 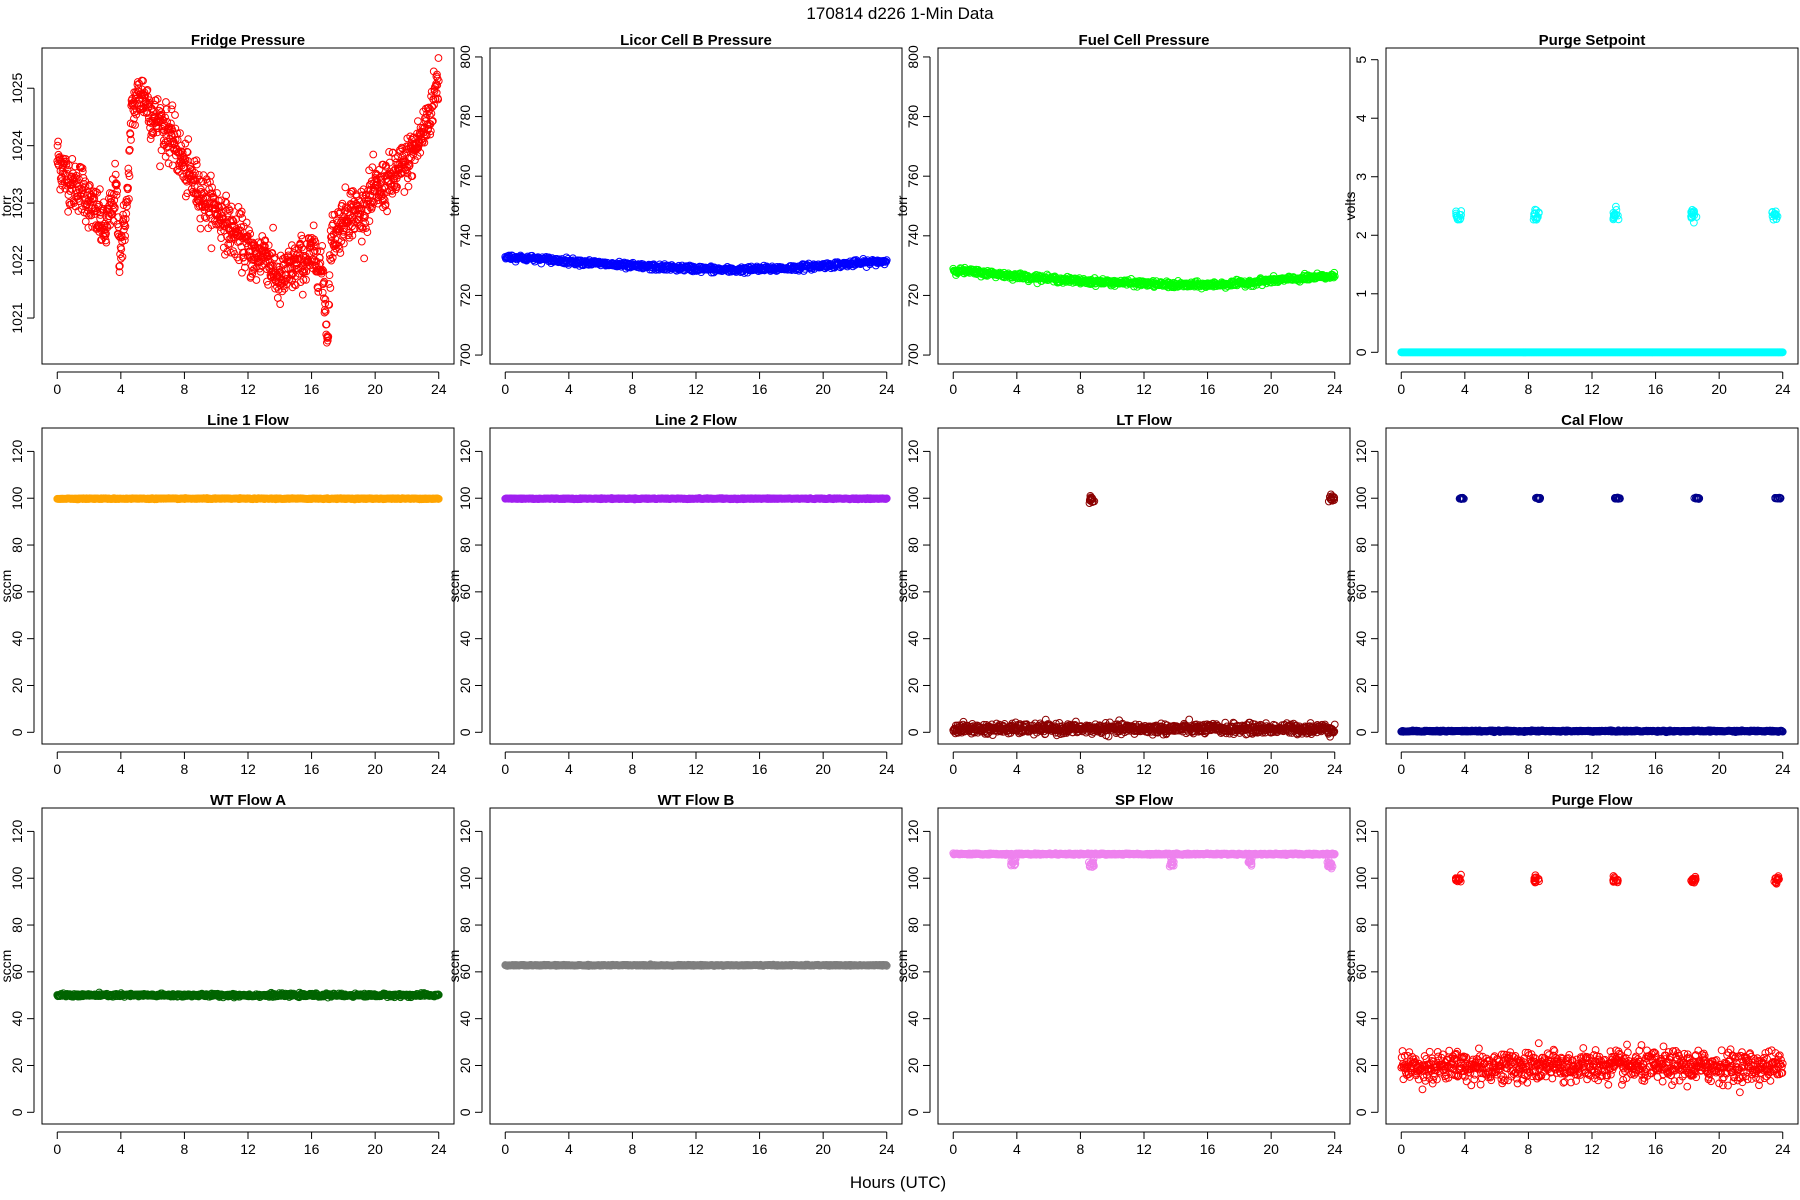 What do you see at coordinates (465, 355) in the screenshot?
I see `y-tick-label: 700` at bounding box center [465, 355].